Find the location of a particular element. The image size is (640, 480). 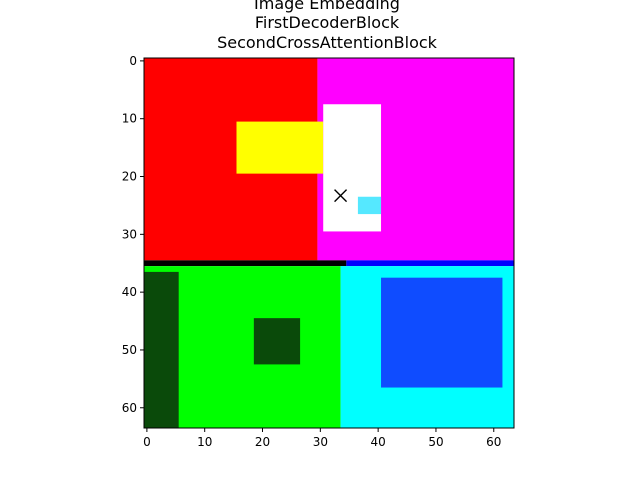

y-tick-label: 30 is located at coordinates (129, 234).